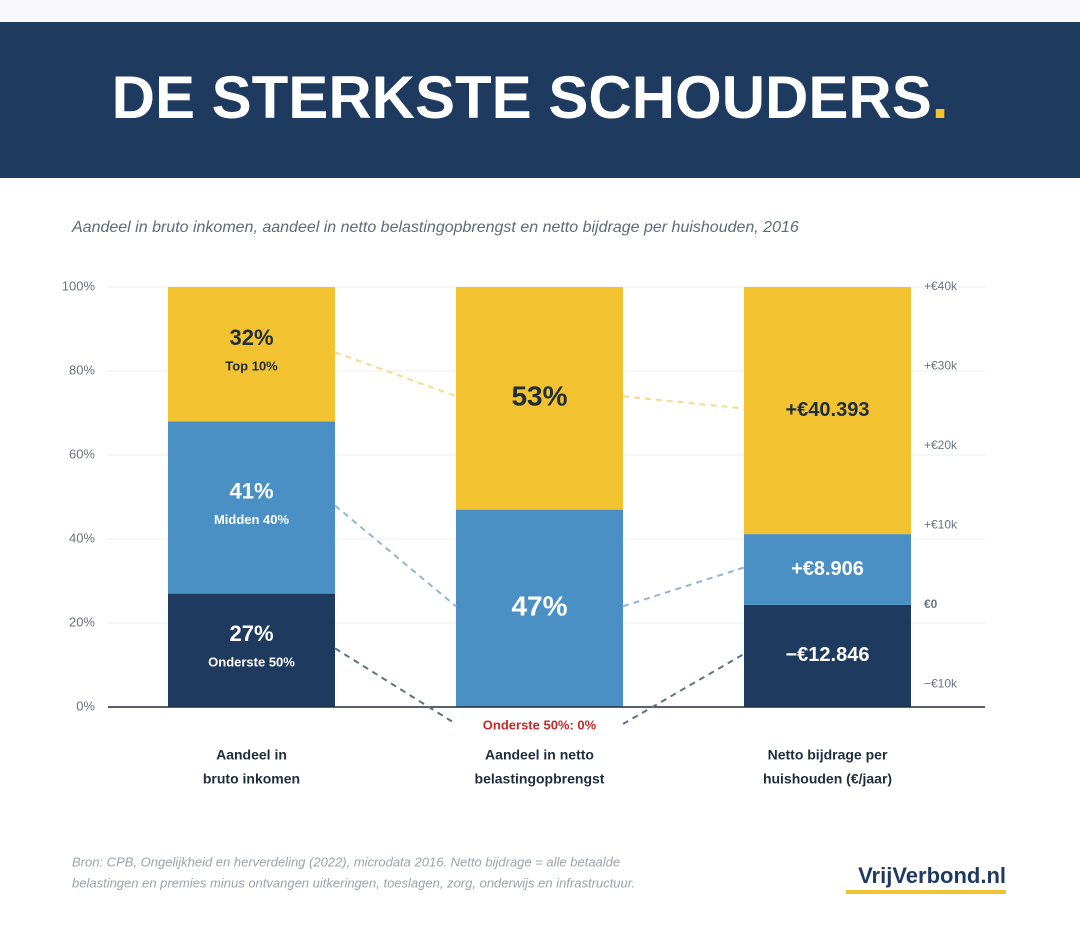 This screenshot has height=936, width=1080. What do you see at coordinates (926, 892) in the screenshot?
I see `brand-underline` at bounding box center [926, 892].